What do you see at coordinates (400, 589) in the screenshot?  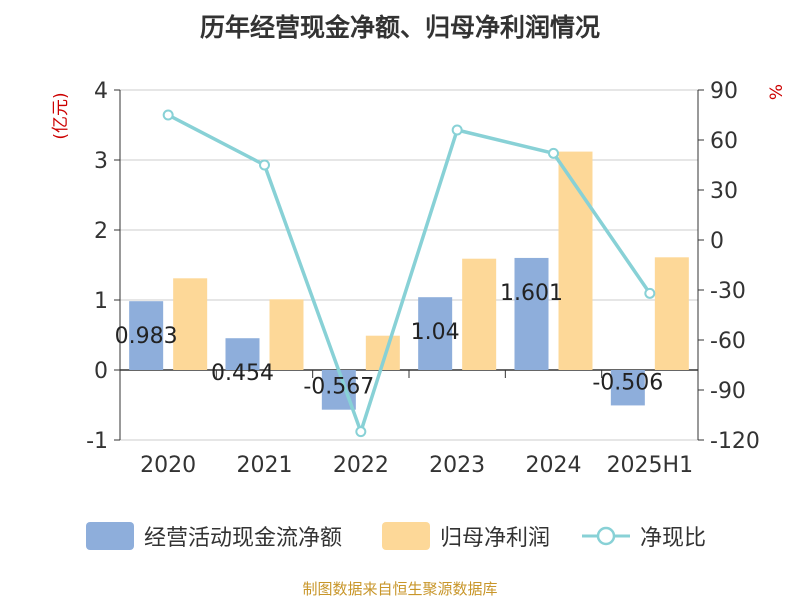 I see `source-note: 制图数据来自恒生聚源数据库` at bounding box center [400, 589].